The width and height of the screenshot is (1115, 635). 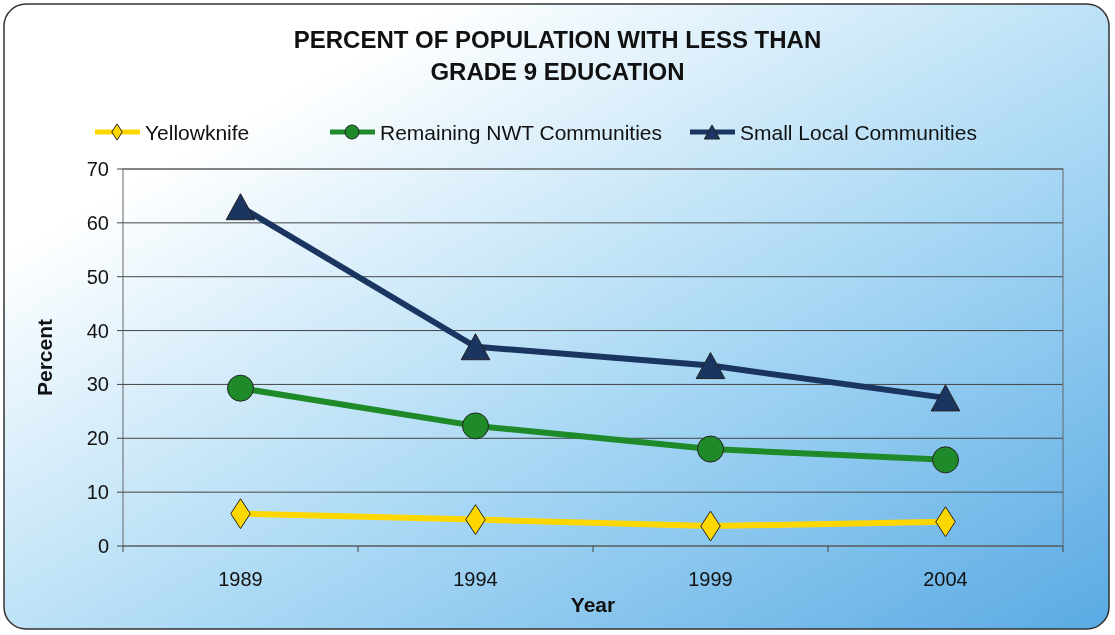 I want to click on y-tick-label: 0, so click(x=103, y=546).